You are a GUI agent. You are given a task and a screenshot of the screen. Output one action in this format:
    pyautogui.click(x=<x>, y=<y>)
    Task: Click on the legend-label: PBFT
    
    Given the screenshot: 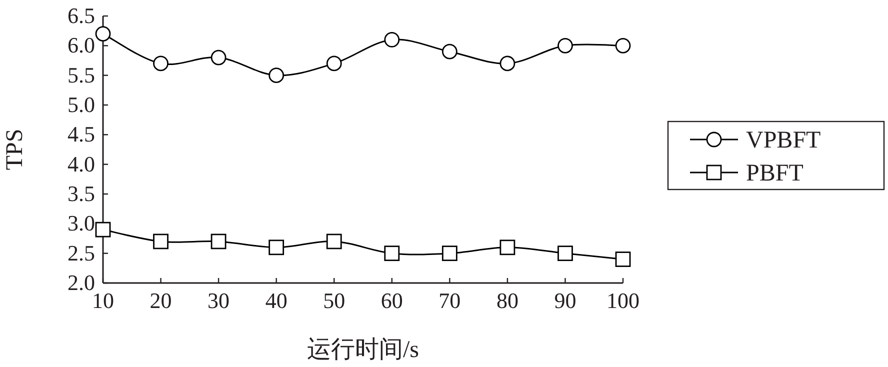 What is the action you would take?
    pyautogui.click(x=775, y=173)
    